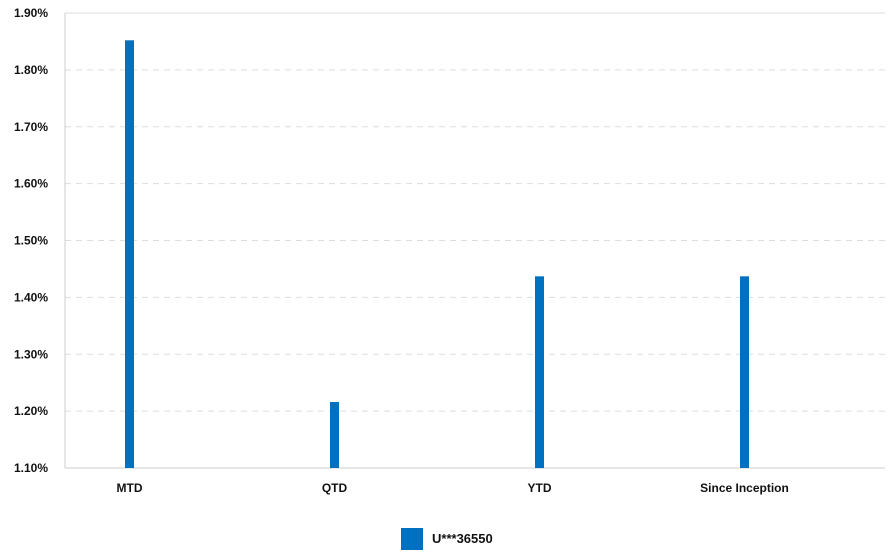 The image size is (890, 553). I want to click on x-tick-label: MTD, so click(130, 488).